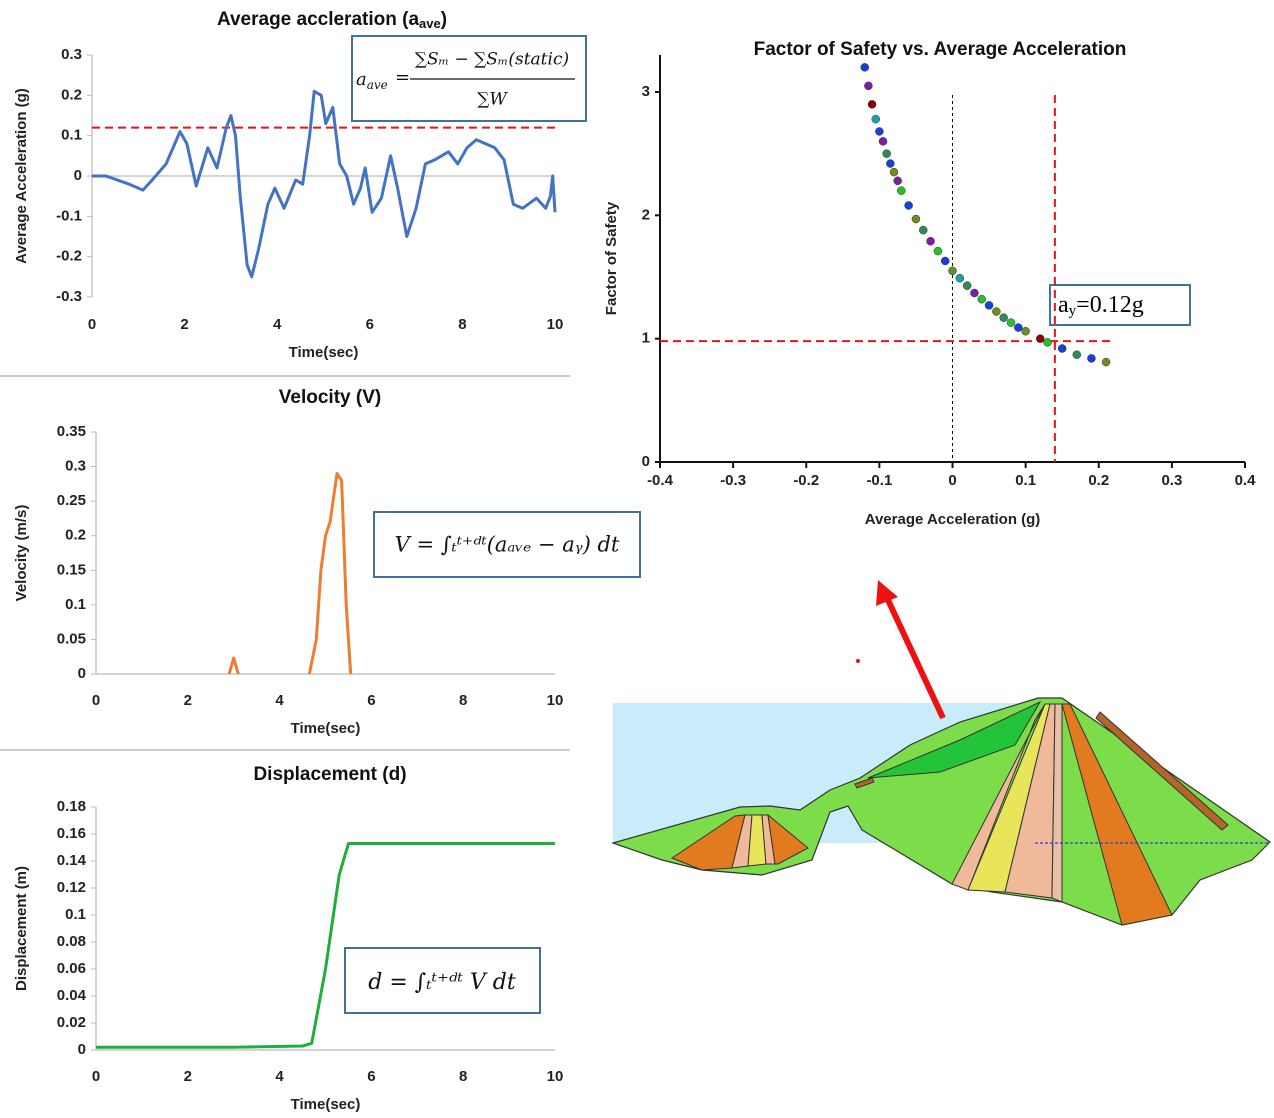 The image size is (1274, 1118). I want to click on y-tick-label: 0.25, so click(71, 500).